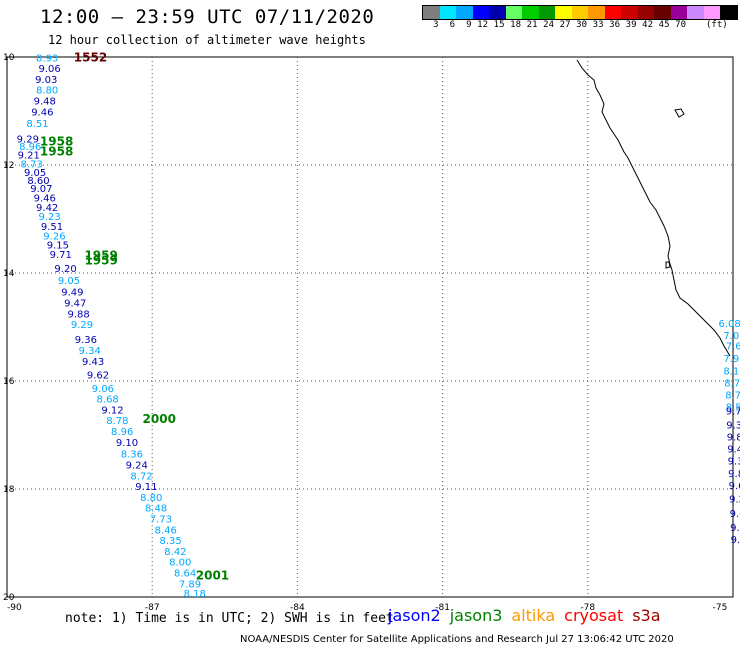  Describe the element at coordinates (54, 237) in the screenshot. I see `wave-height-label: 9.26` at that location.